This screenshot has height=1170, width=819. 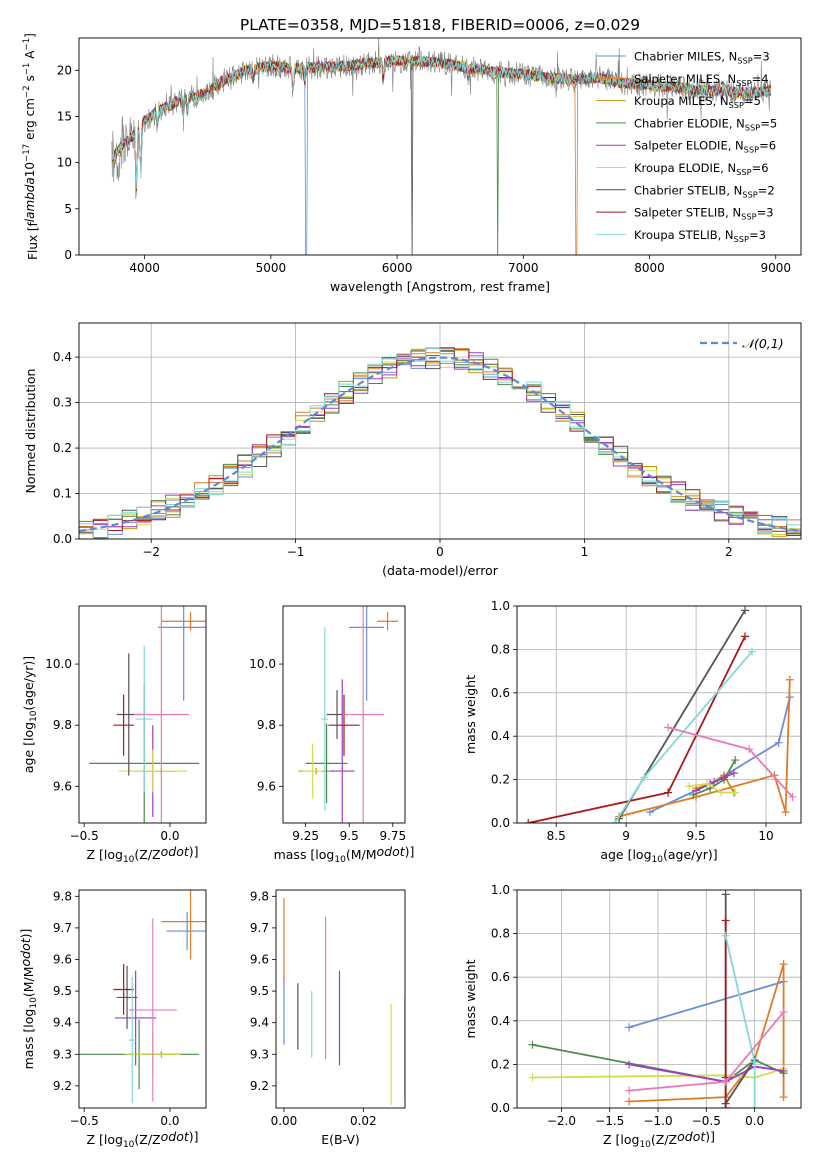 I want to click on series-salpeter-stelib, so click(x=637, y=727).